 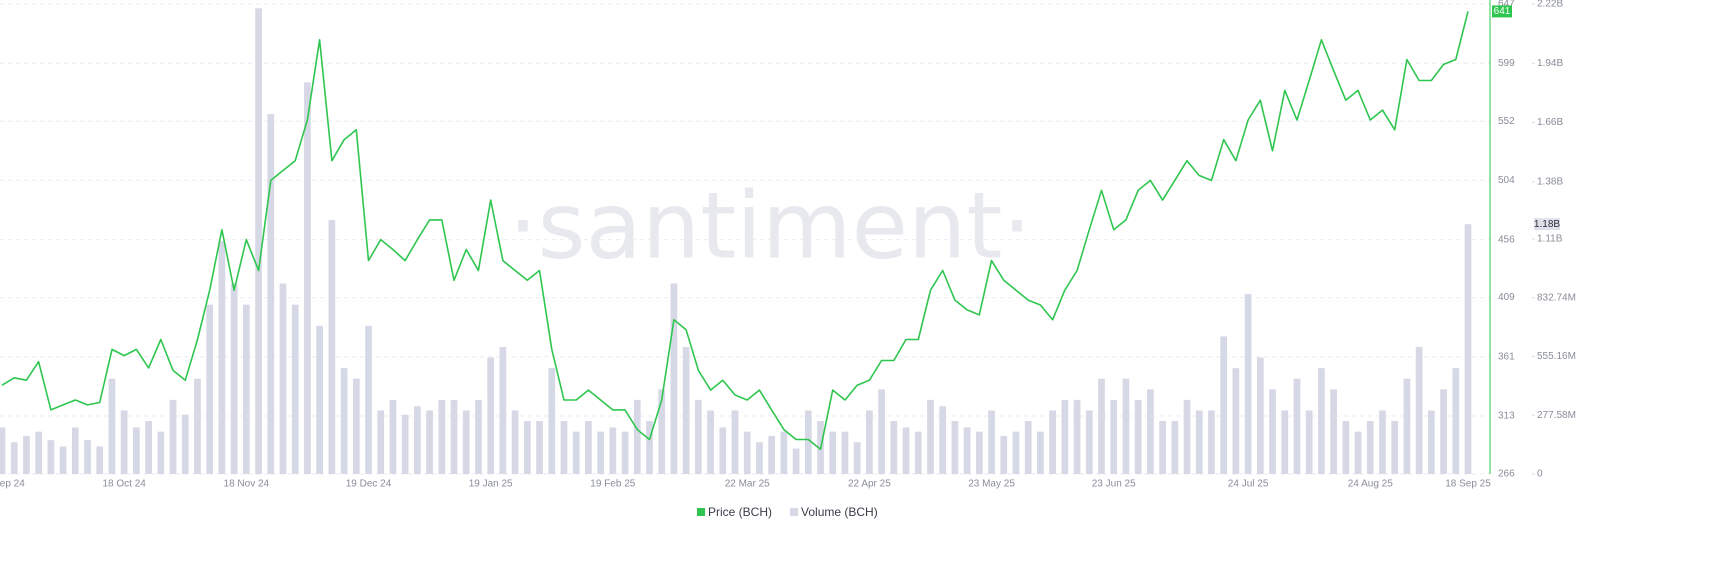 I want to click on y2-tick-label: 1.38B, so click(x=1550, y=181).